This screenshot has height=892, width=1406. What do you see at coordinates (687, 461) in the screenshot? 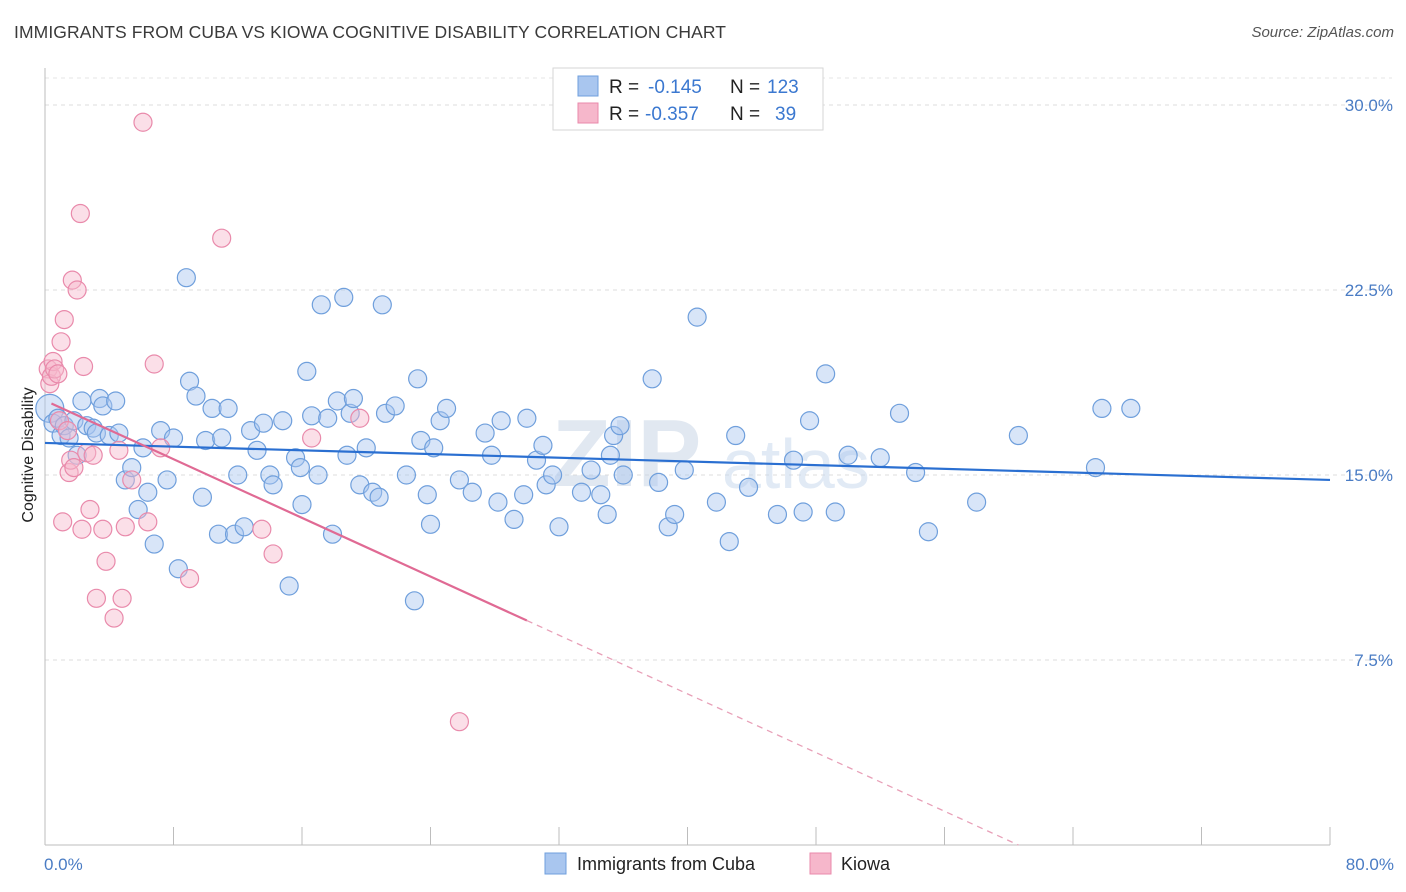
I see `trend-line-cuba` at bounding box center [687, 461].